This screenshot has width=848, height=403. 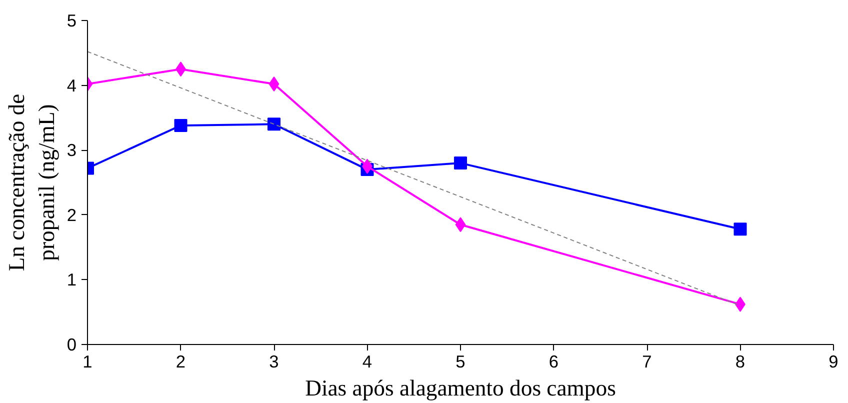 What do you see at coordinates (367, 362) in the screenshot?
I see `x-tick-label: 4` at bounding box center [367, 362].